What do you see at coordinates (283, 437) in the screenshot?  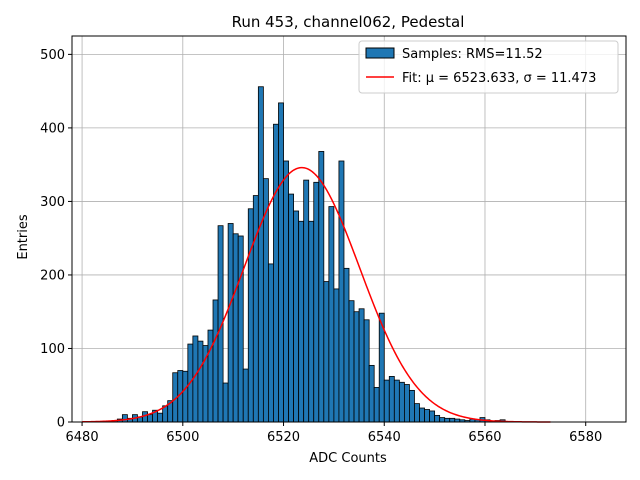 I see `x-tick-label: 6520` at bounding box center [283, 437].